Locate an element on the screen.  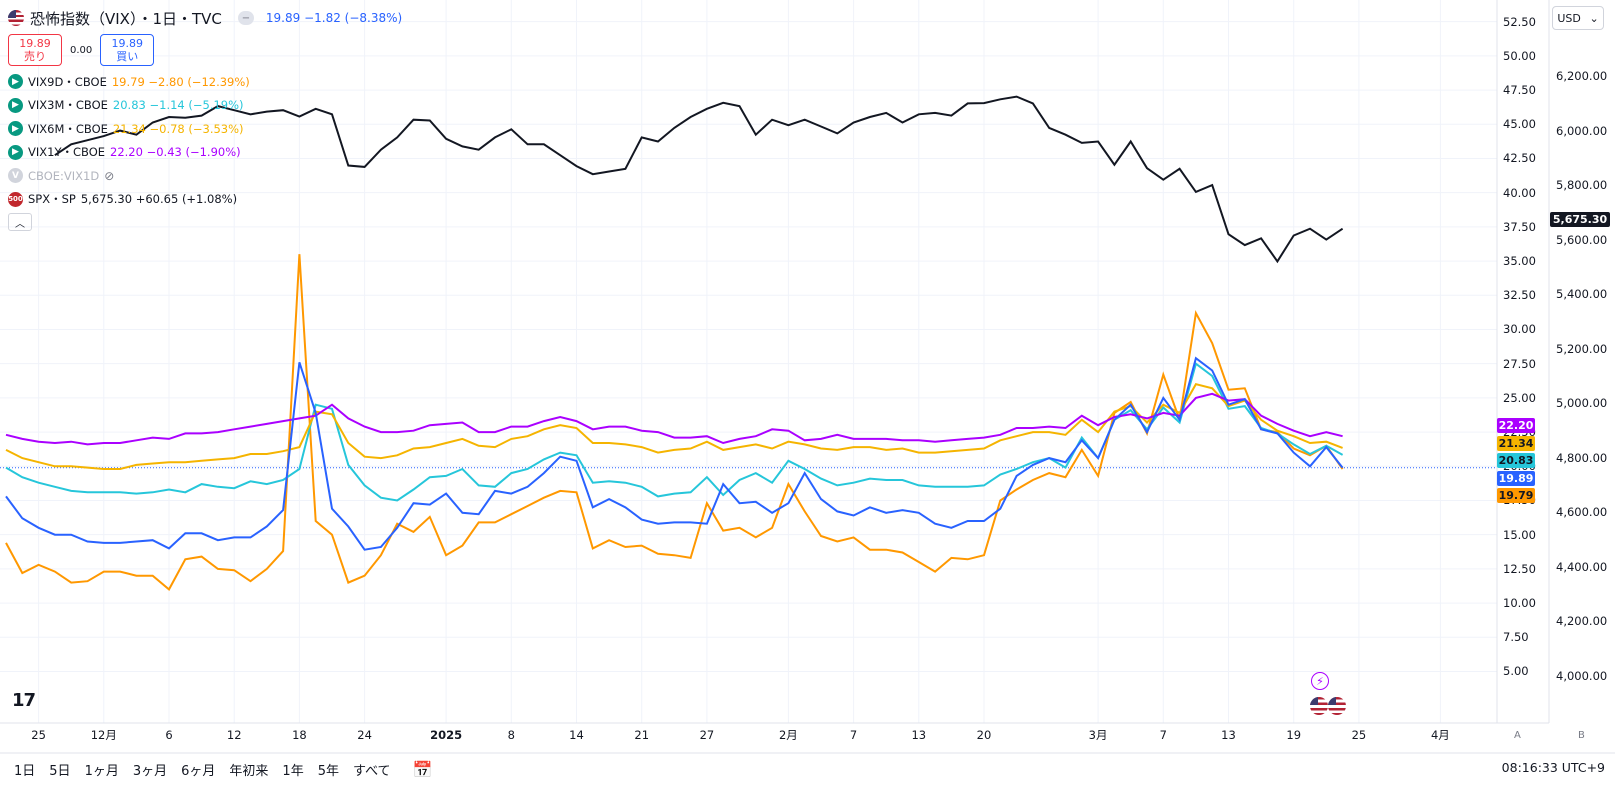
right-tick-label: 5,800.00 is located at coordinates (1582, 185).